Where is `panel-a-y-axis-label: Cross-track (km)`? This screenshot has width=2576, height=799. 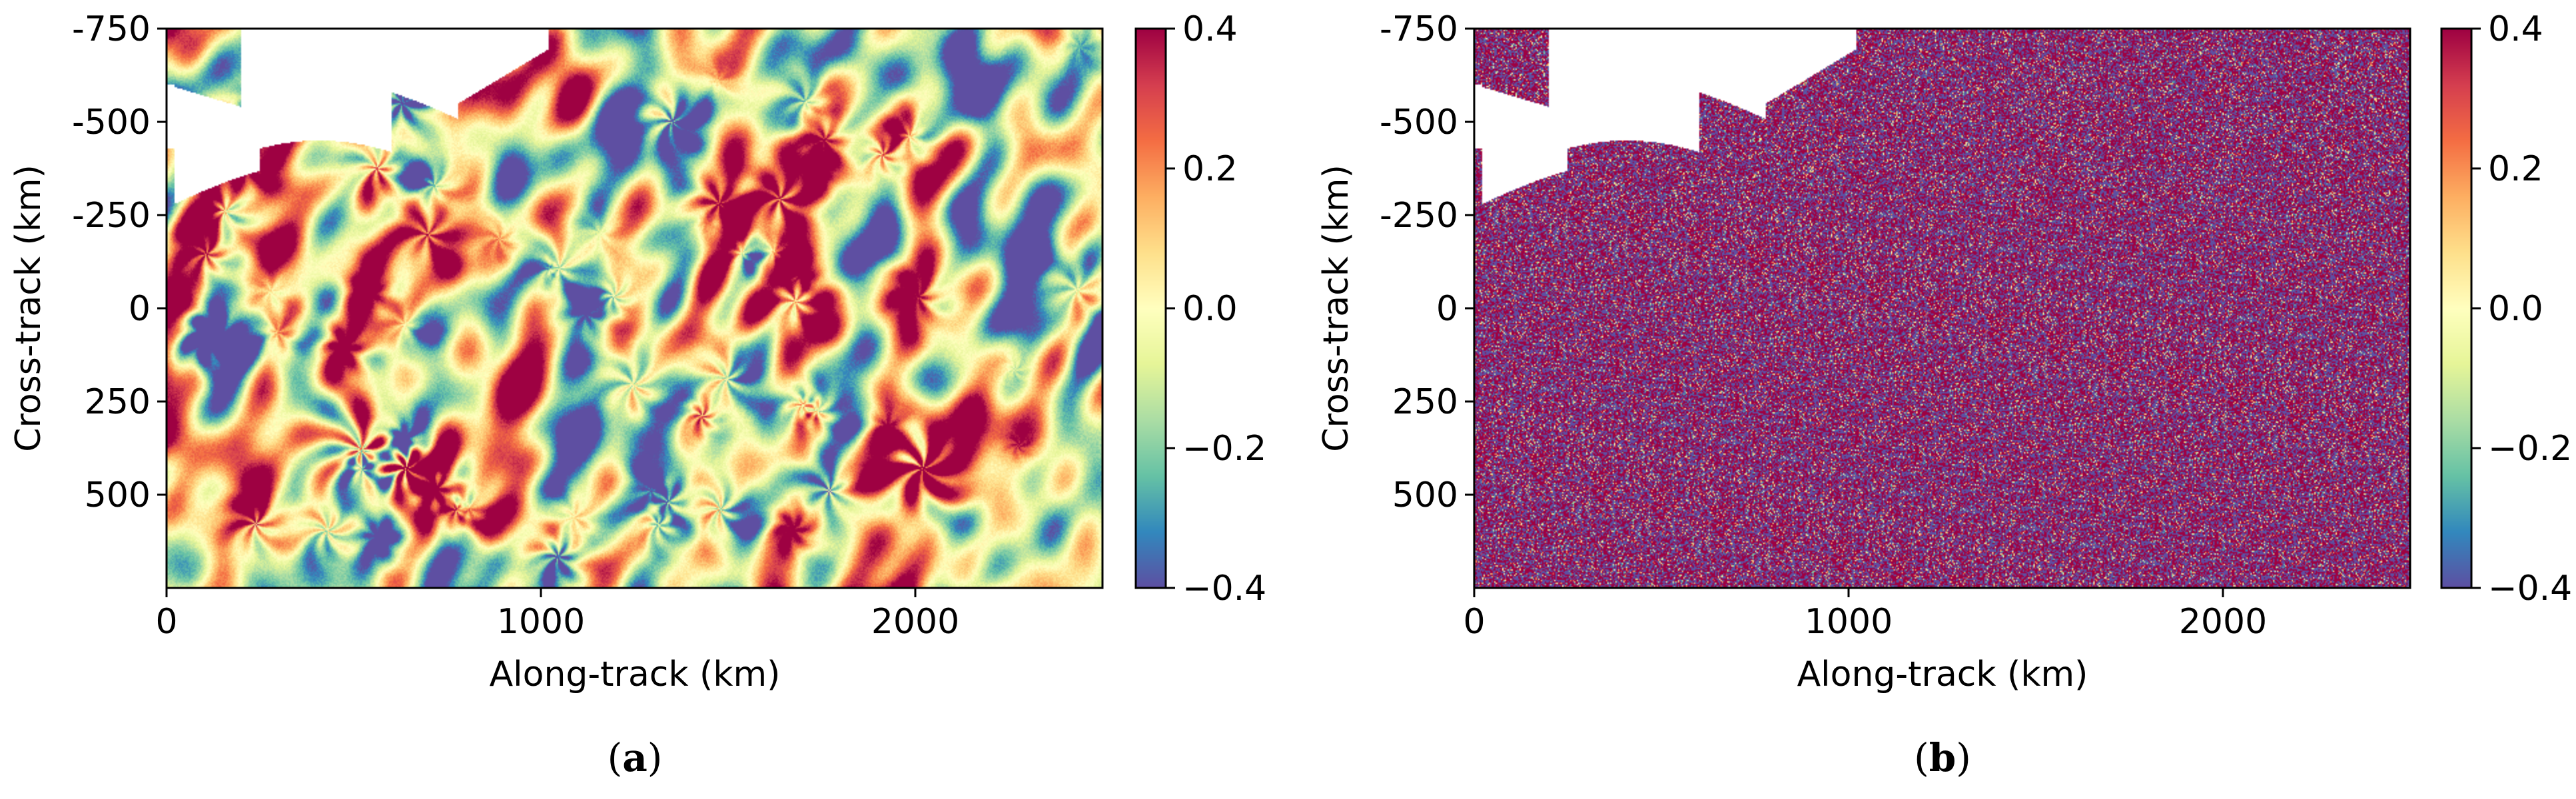 panel-a-y-axis-label: Cross-track (km) is located at coordinates (29, 308).